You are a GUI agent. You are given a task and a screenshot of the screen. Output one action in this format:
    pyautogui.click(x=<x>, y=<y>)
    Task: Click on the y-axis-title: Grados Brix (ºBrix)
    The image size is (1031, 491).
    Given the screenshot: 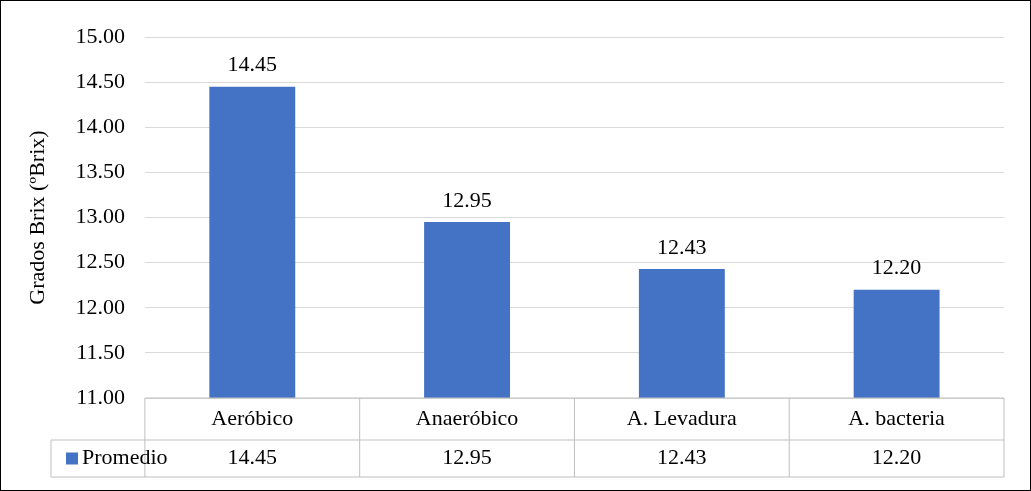 What is the action you would take?
    pyautogui.click(x=36, y=217)
    